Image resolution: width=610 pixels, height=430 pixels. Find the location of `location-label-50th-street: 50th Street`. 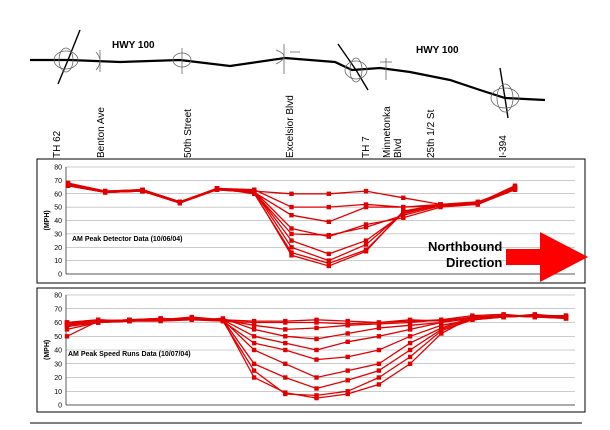

location-label-50th-street: 50th Street is located at coordinates (188, 133).